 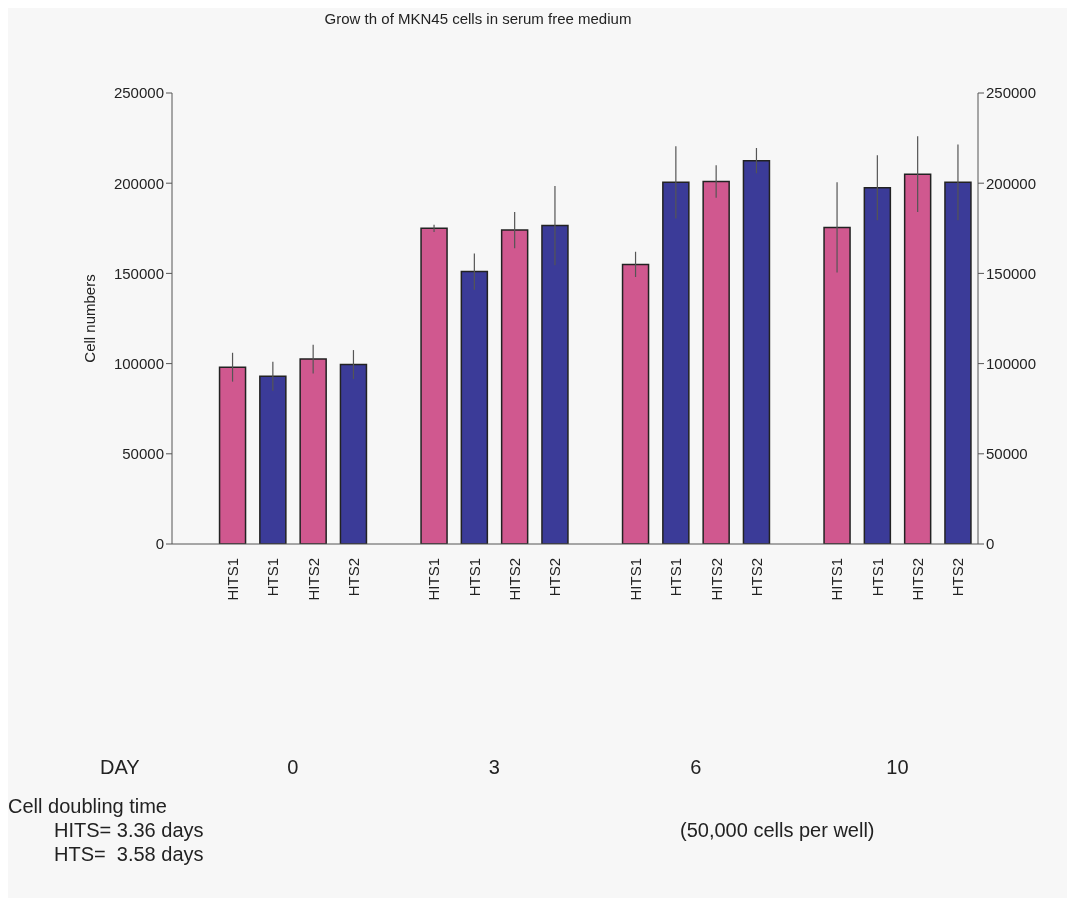 What do you see at coordinates (777, 830) in the screenshot?
I see `text: (50,000 cells per well)` at bounding box center [777, 830].